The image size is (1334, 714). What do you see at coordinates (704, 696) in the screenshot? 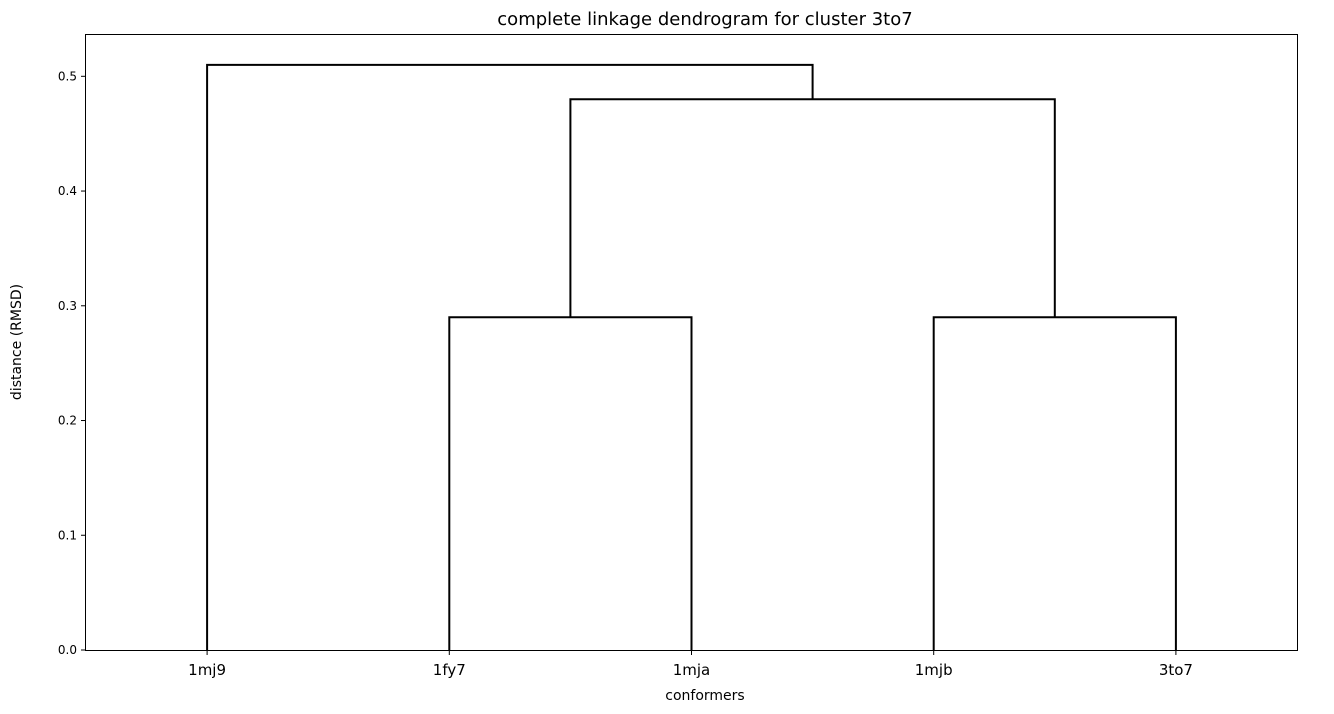
I see `x-axis-label: conformers` at bounding box center [704, 696].